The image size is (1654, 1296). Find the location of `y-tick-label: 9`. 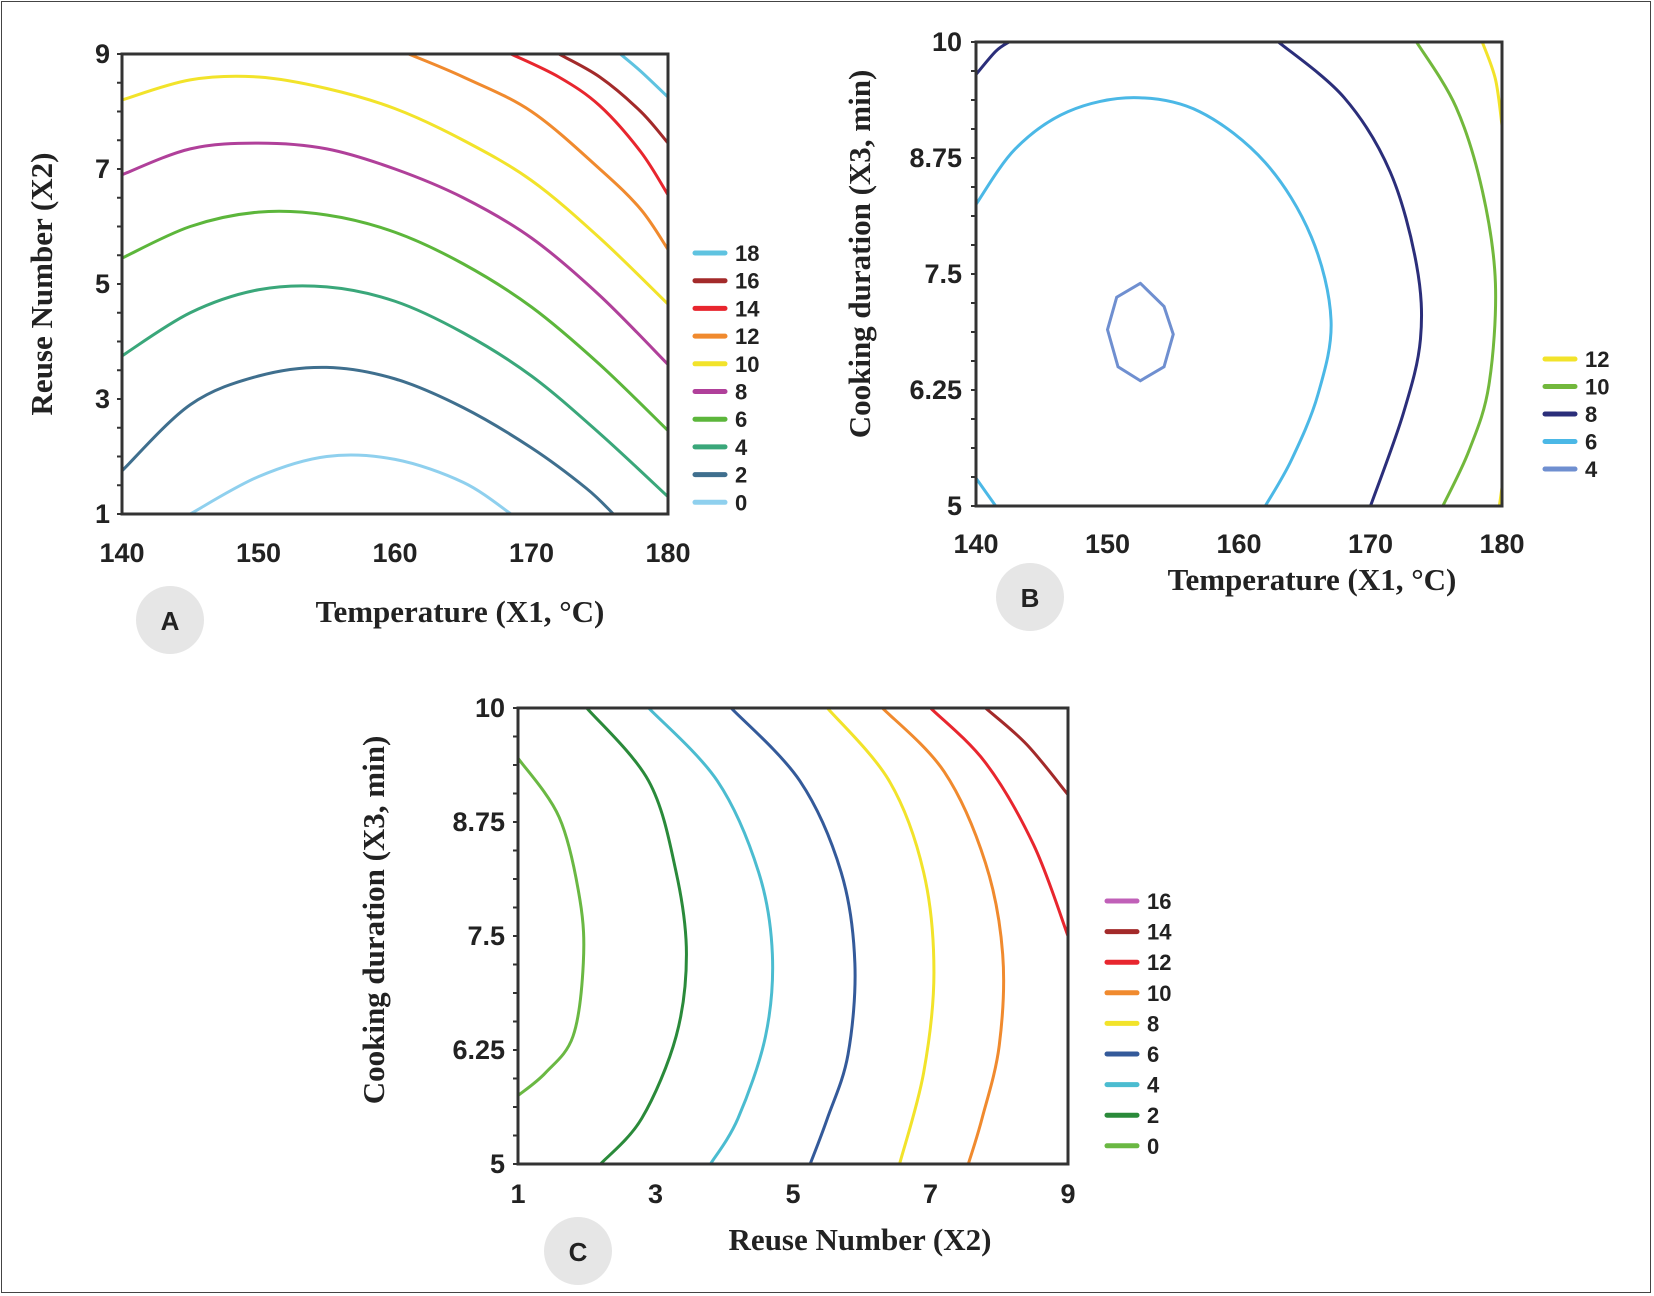

y-tick-label: 9 is located at coordinates (102, 54).